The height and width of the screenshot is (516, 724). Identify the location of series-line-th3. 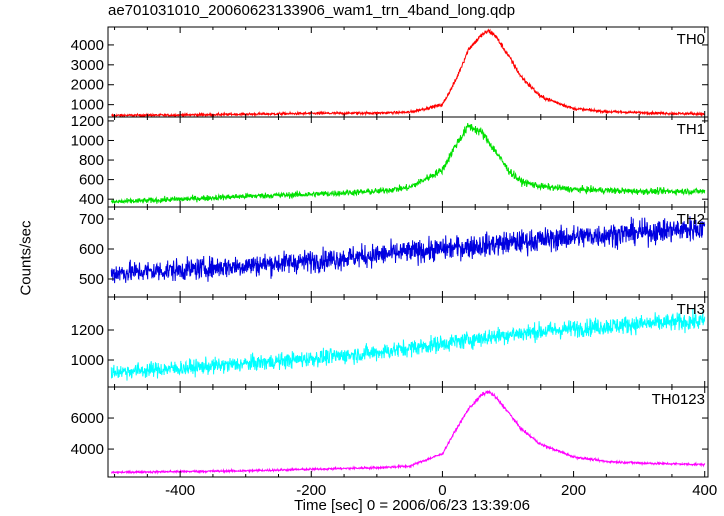
(408, 344).